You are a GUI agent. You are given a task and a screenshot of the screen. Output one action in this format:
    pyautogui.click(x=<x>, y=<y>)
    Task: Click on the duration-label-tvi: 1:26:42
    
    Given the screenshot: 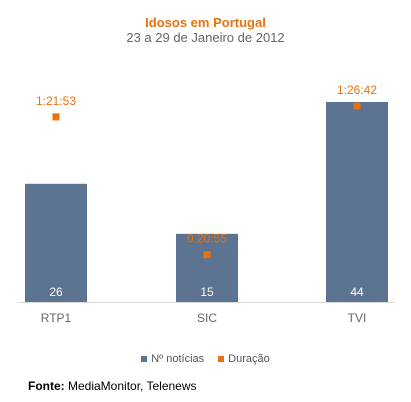 What is the action you would take?
    pyautogui.click(x=357, y=90)
    